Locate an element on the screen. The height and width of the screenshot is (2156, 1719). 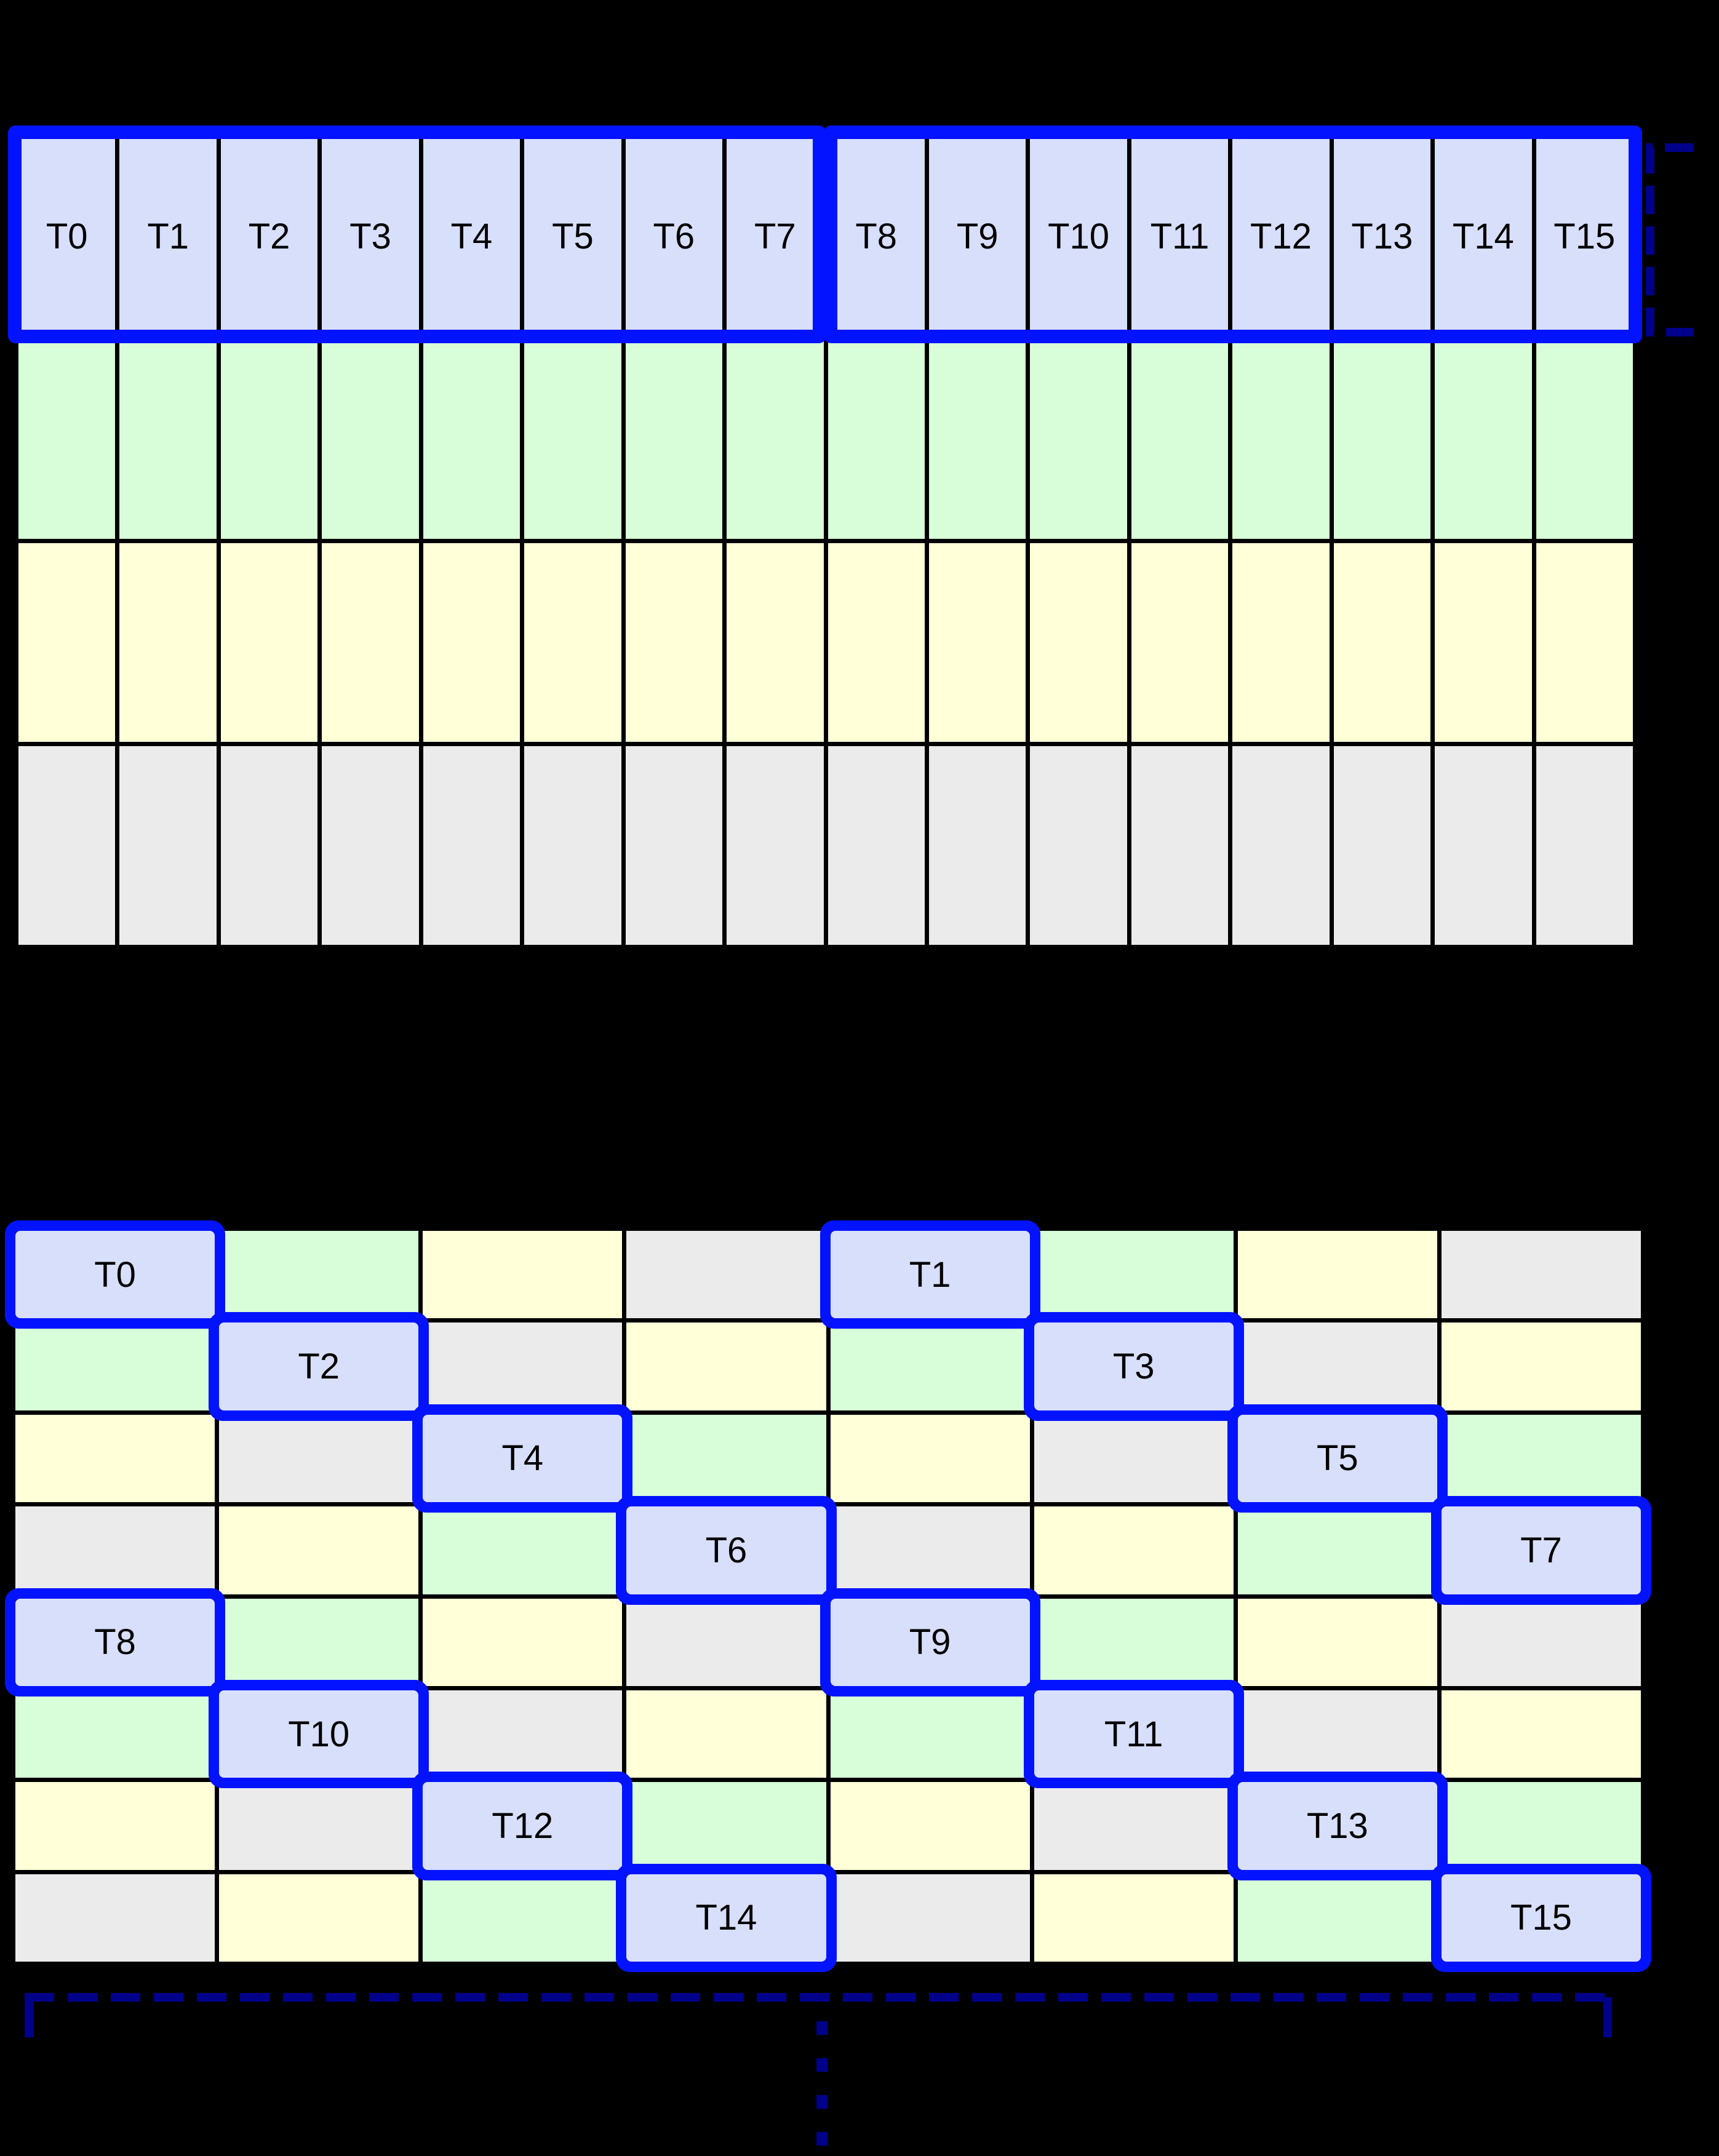
array-cell-yellow-col3 is located at coordinates (370, 642).